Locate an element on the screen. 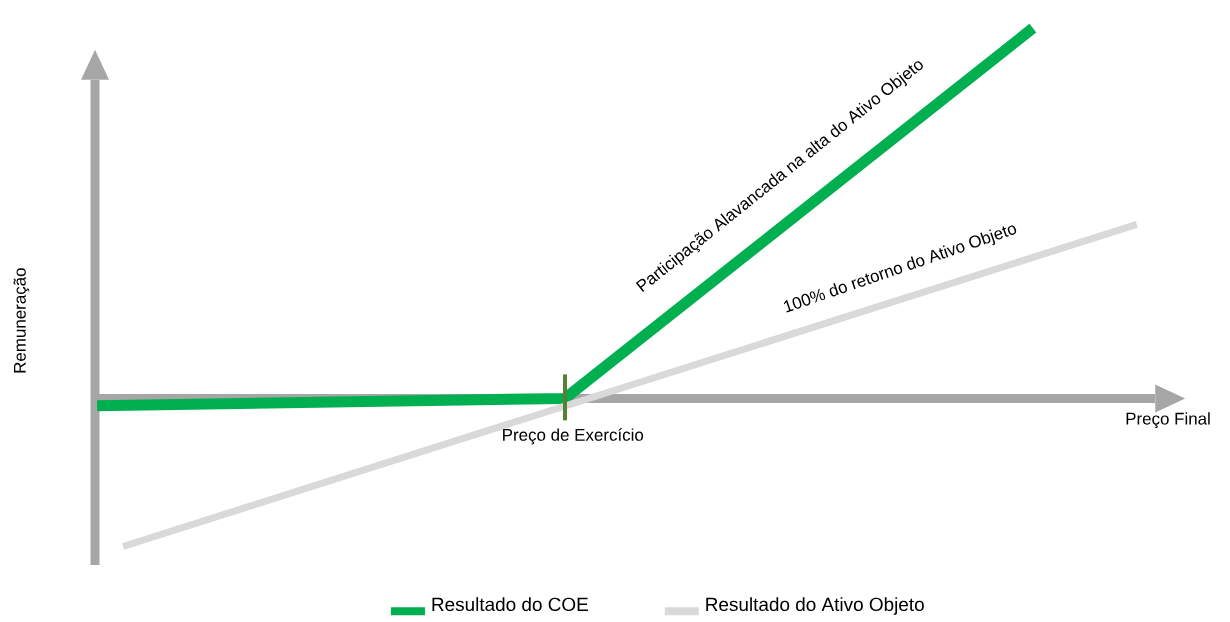  y-axis-title: Remuneração is located at coordinates (21, 320).